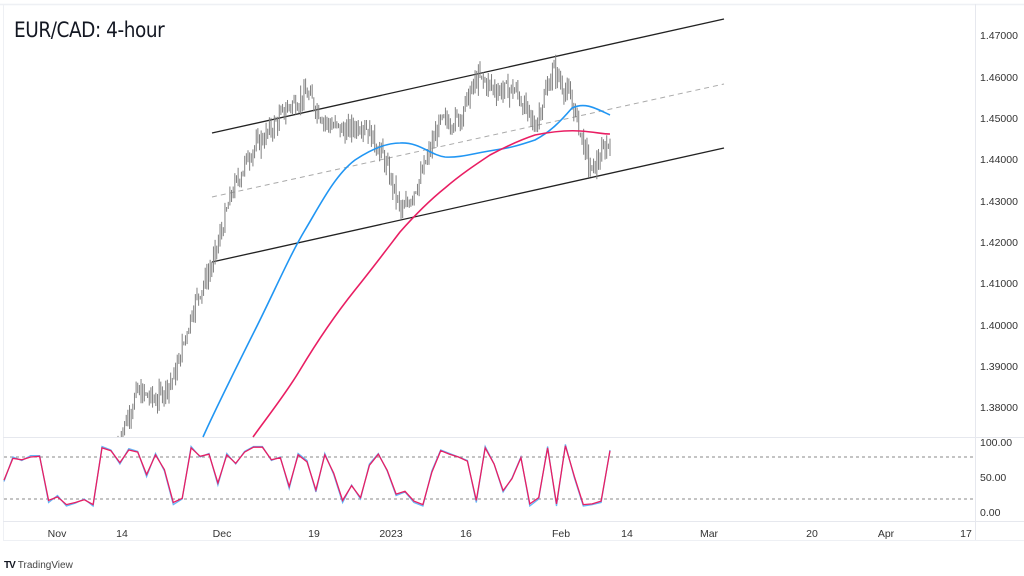  Describe the element at coordinates (999, 119) in the screenshot. I see `price-tick-label: 1.45000` at that location.